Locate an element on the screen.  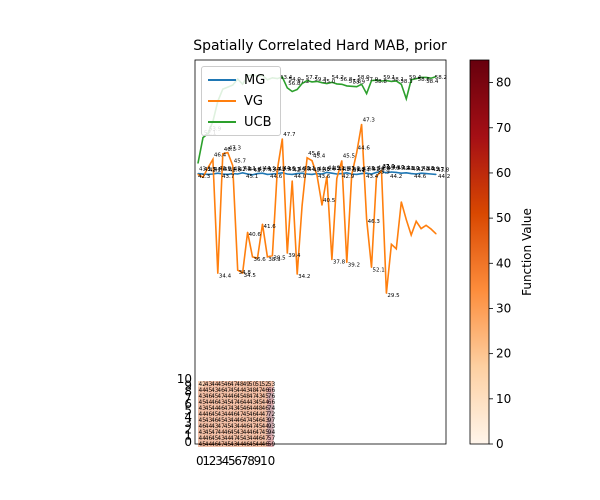
heatmap-cell-label: 97 is located at coordinates (272, 421).